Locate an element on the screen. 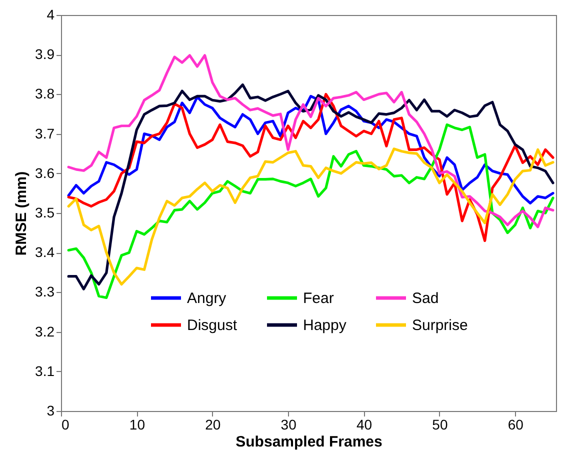 The height and width of the screenshot is (451, 561). x-tick-label: 0 is located at coordinates (66, 424).